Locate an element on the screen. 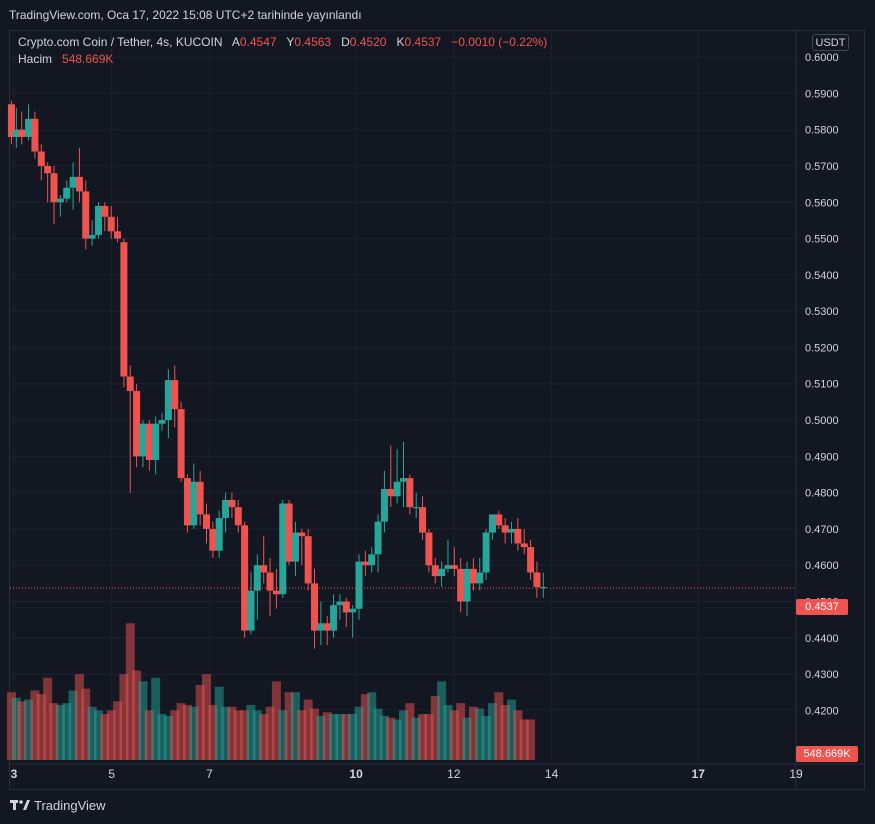 This screenshot has height=824, width=875. y-tick-label: 0.5000 is located at coordinates (822, 421).